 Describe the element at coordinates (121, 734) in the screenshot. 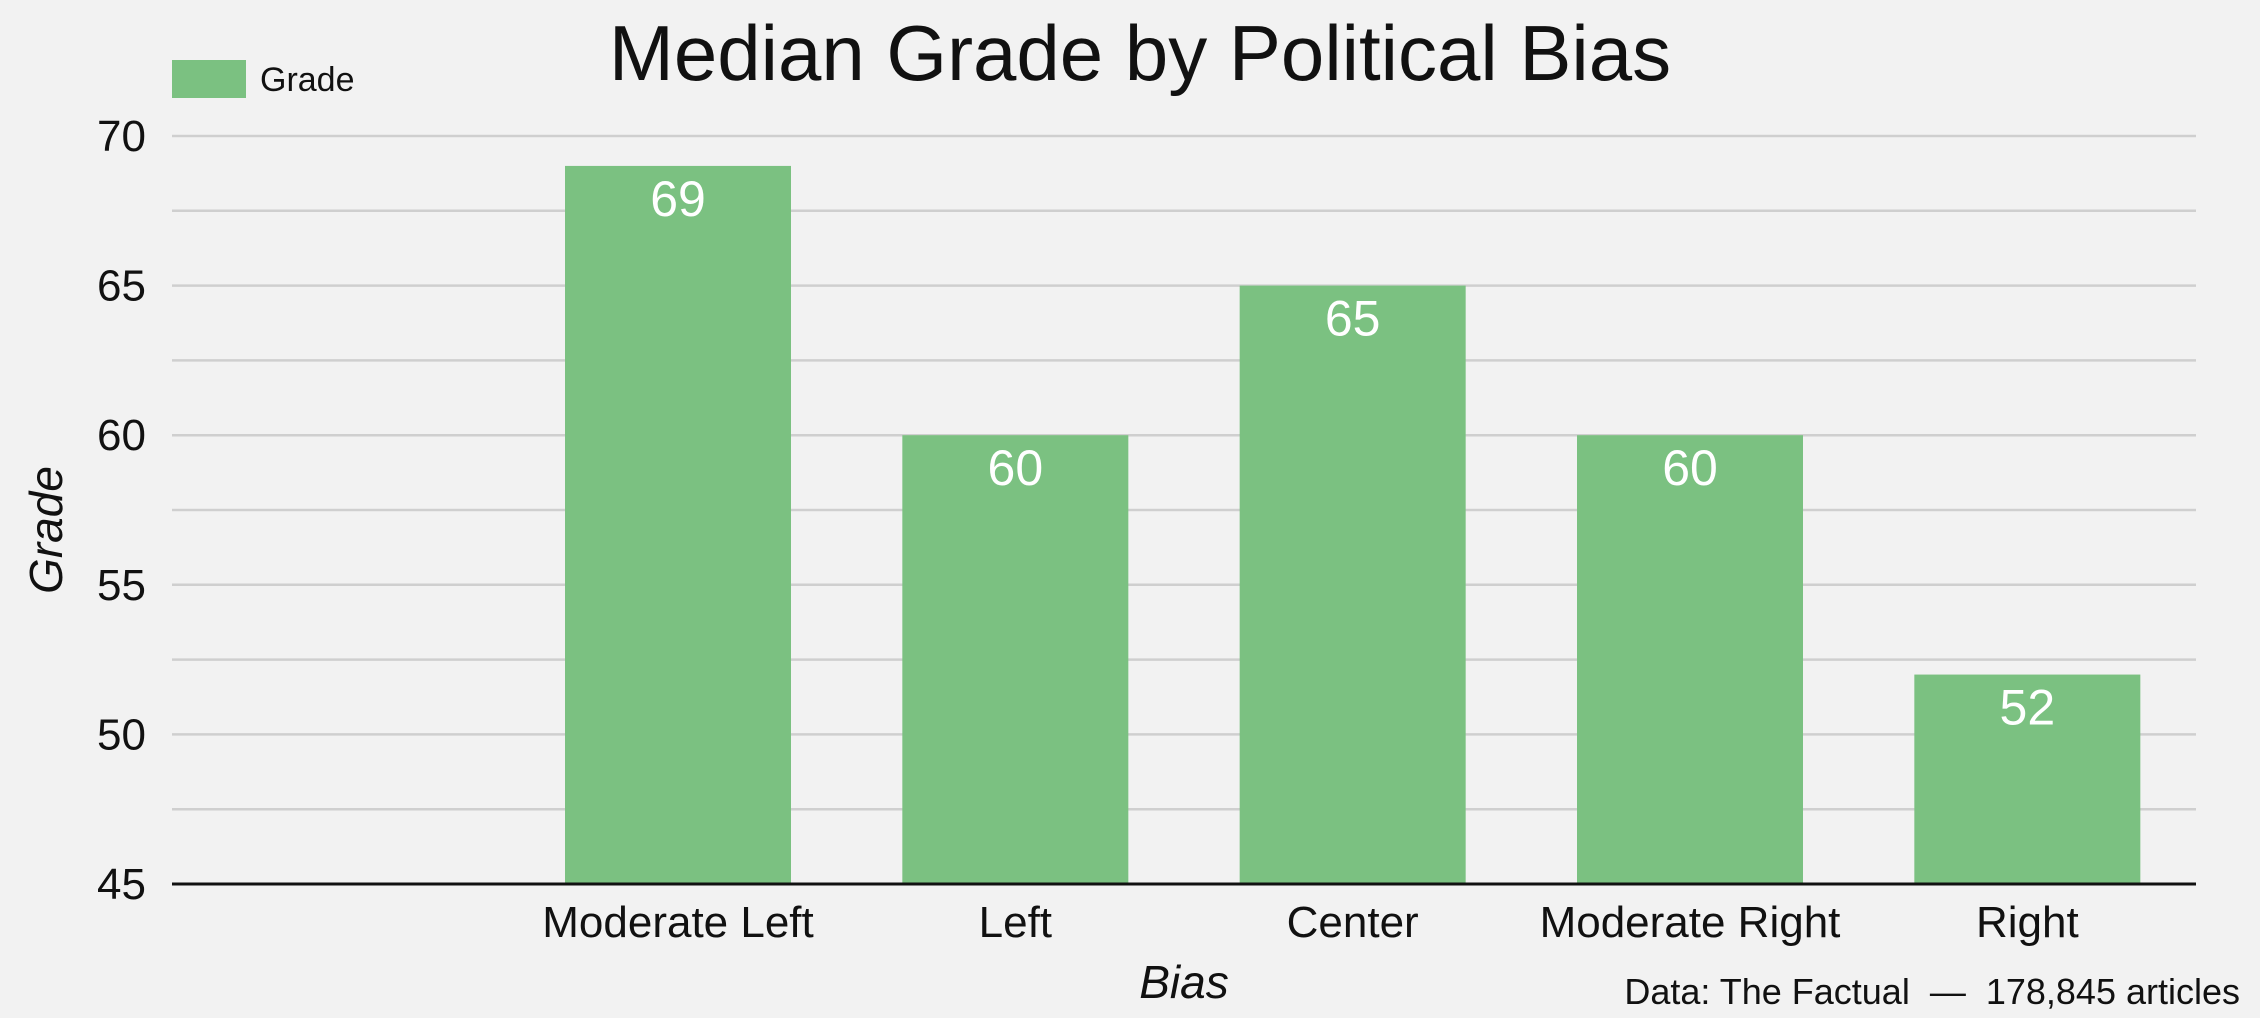

I see `y-tick-label: 50` at that location.